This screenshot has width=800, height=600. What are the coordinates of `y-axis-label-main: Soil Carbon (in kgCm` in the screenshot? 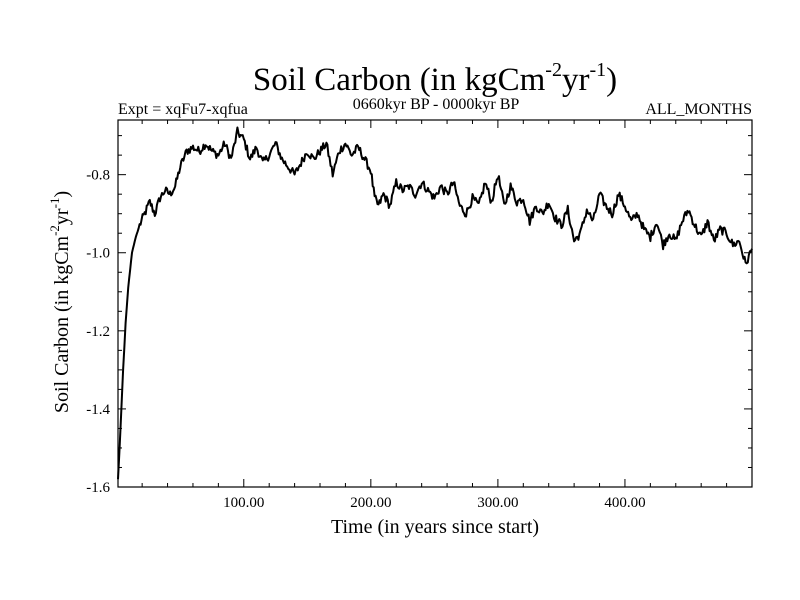 It's located at (62, 324).